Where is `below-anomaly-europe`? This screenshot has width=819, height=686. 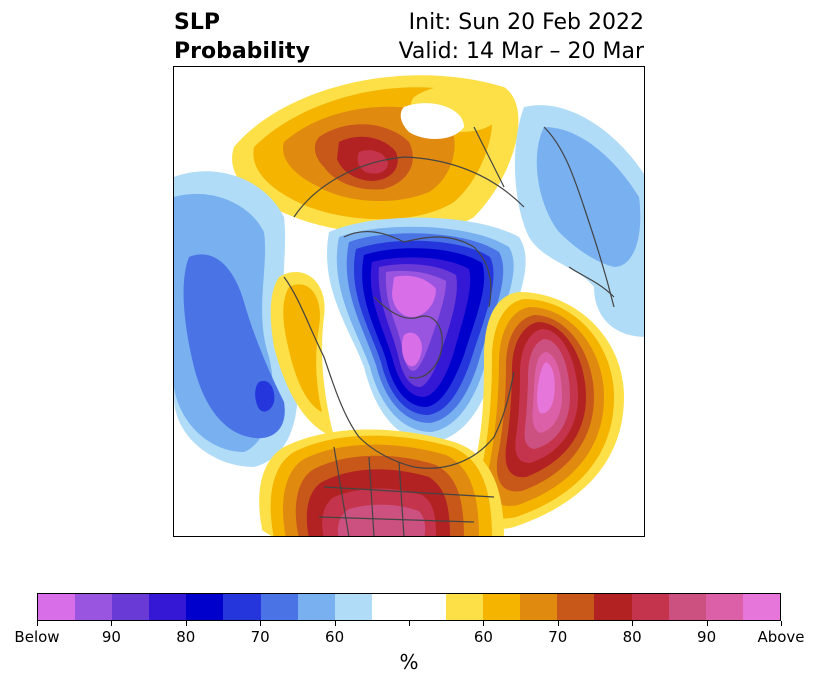 below-anomaly-europe is located at coordinates (579, 221).